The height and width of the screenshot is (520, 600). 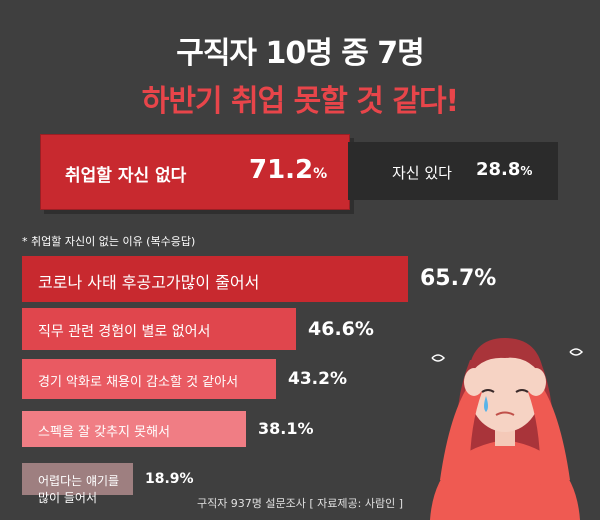 I want to click on reason-label: 스펙을 잘 갖추지 못해서, so click(x=104, y=432).